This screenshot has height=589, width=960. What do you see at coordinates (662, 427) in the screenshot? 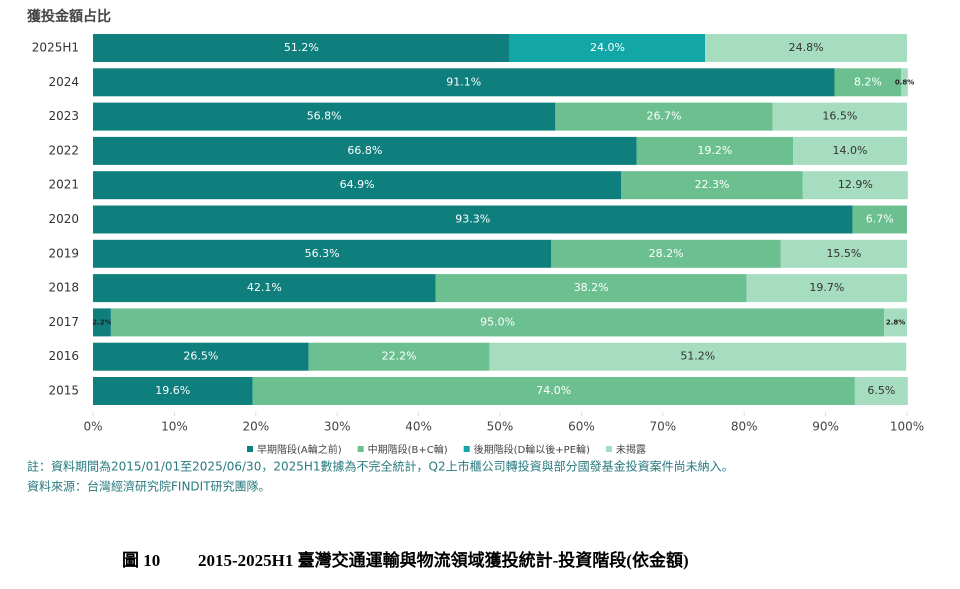
I see `x-tick-label: 70%` at bounding box center [662, 427].